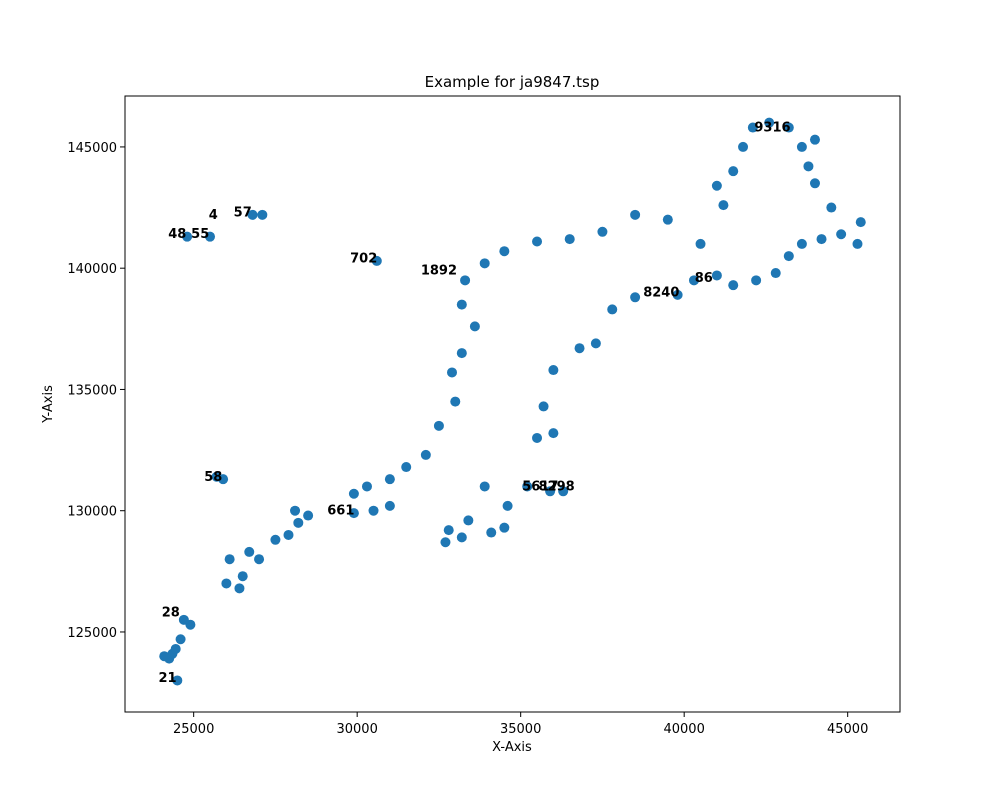  Describe the element at coordinates (363, 258) in the screenshot. I see `point-label: 702` at that location.